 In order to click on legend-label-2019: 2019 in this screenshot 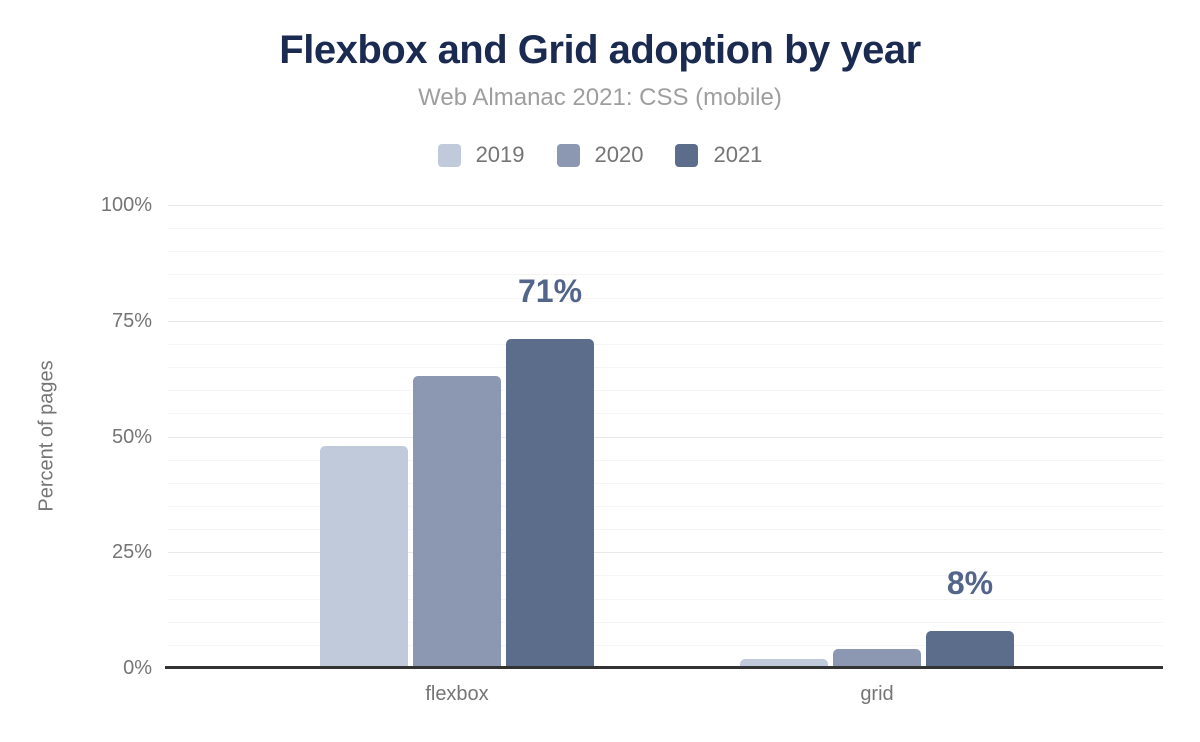, I will do `click(500, 154)`.